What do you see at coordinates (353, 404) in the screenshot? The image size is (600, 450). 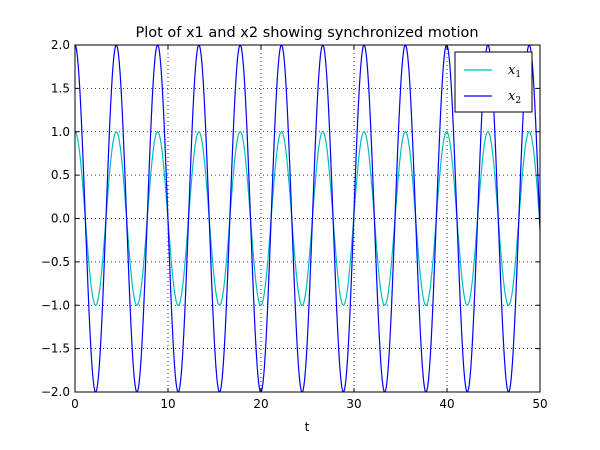 I see `x-tick-label: 30` at bounding box center [353, 404].